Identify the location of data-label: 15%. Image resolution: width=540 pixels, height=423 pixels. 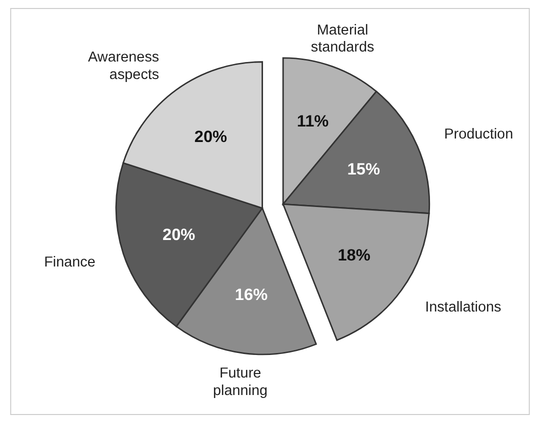
(363, 169).